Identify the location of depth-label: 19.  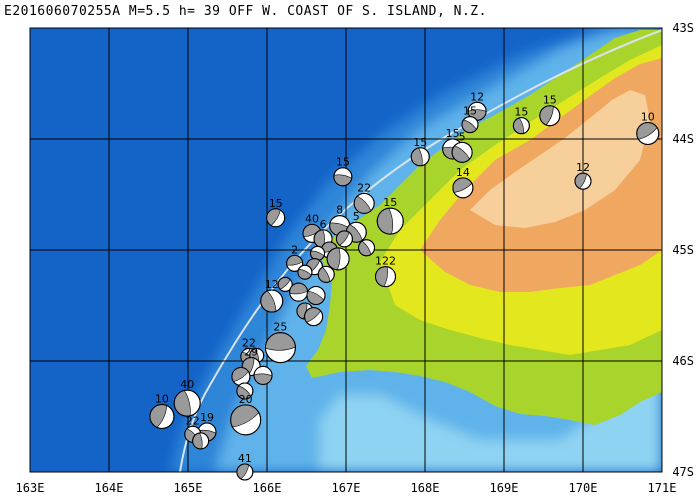
(207, 417).